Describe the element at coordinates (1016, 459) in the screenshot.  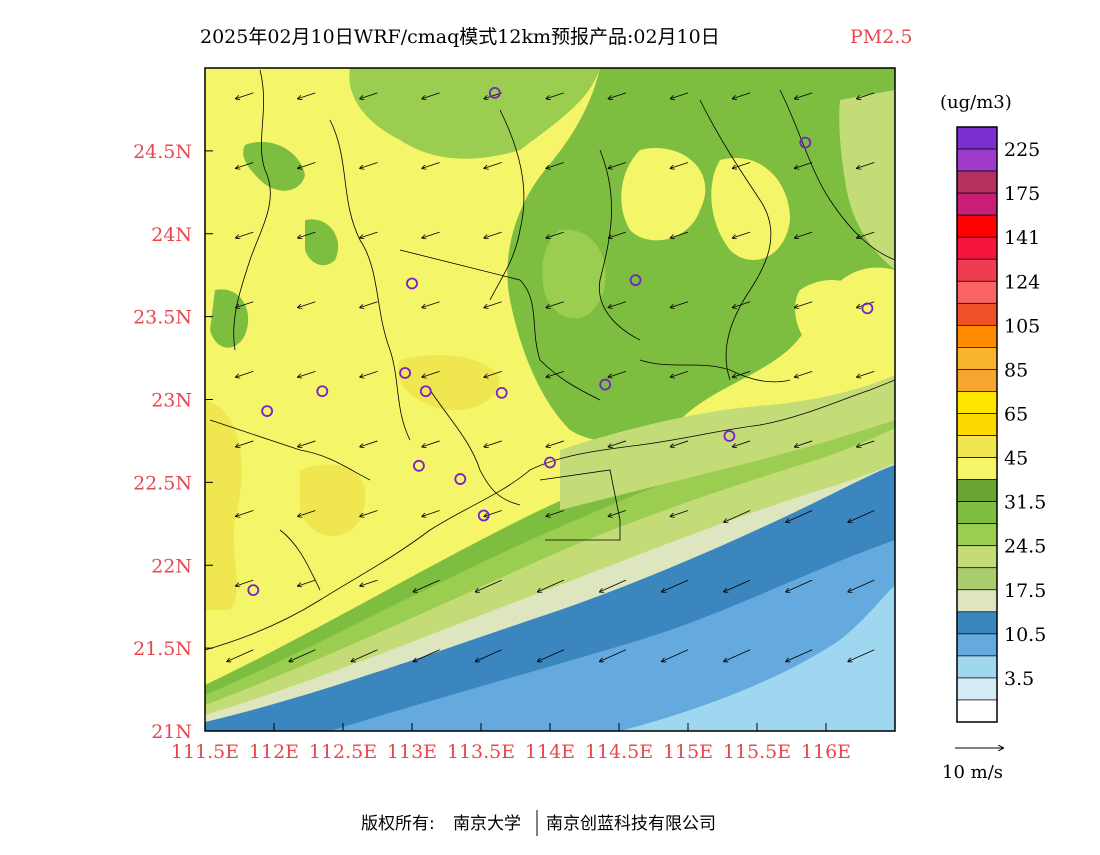
I see `colorbar-label: 45` at that location.